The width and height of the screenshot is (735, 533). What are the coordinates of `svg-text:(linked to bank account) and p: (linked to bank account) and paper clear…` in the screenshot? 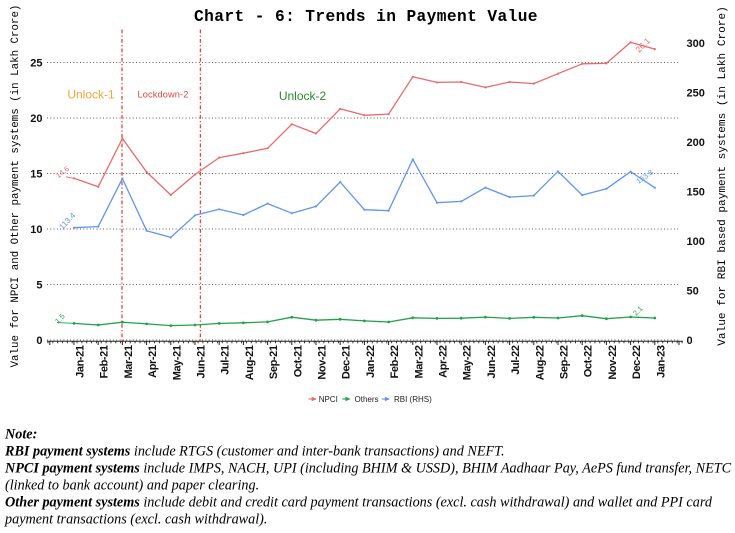 It's located at (132, 486).